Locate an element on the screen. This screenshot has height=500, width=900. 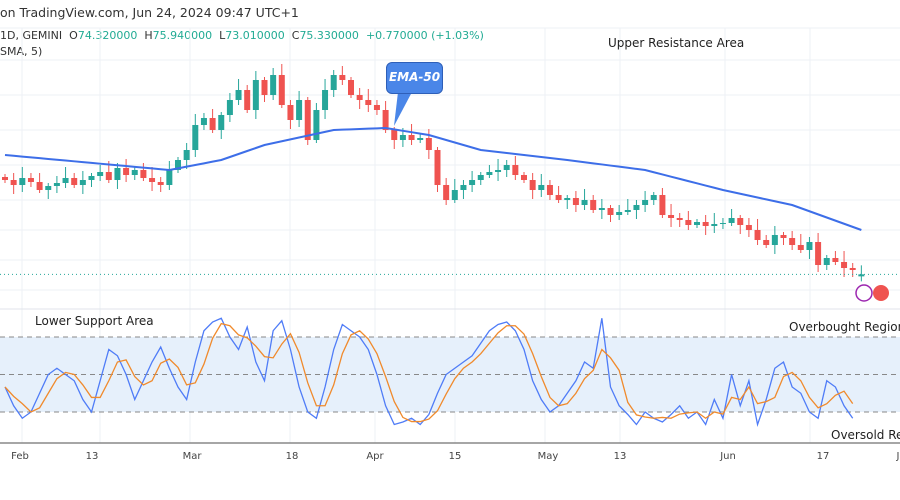
x-tick-label: 17 is located at coordinates (823, 456).